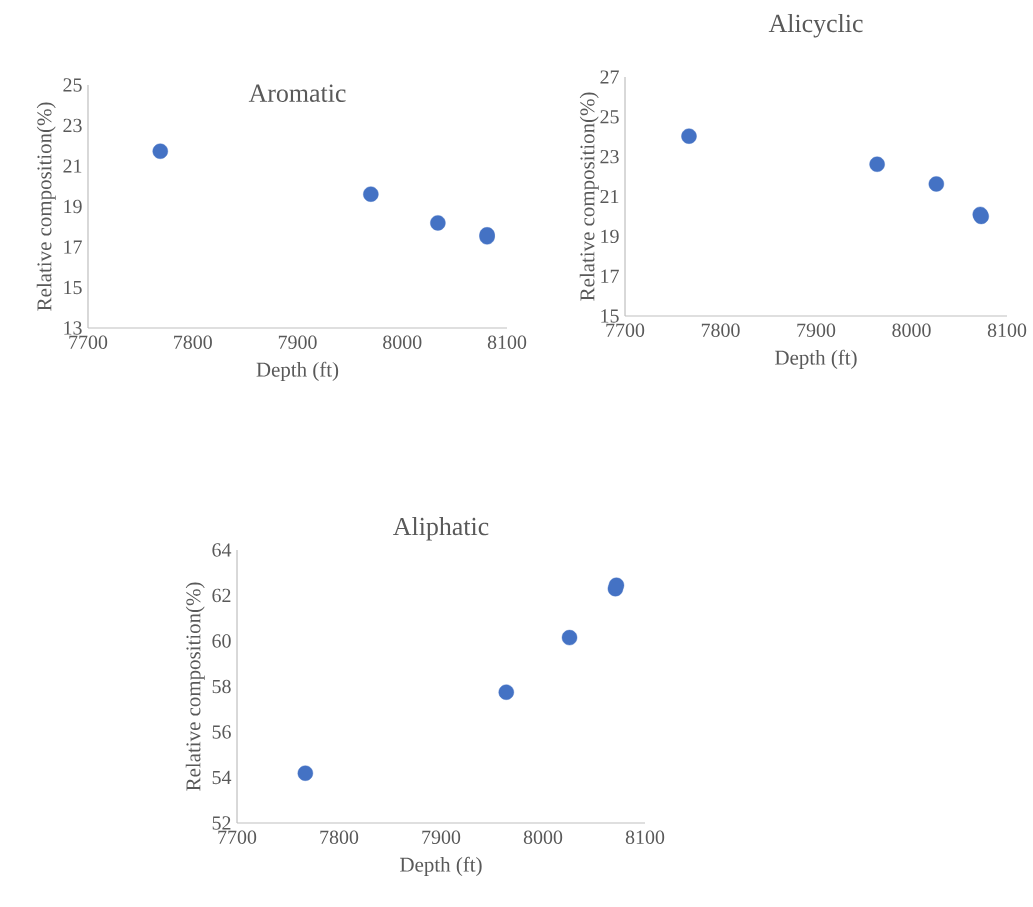 The height and width of the screenshot is (907, 1033). What do you see at coordinates (609, 77) in the screenshot?
I see `y-tick-label: 27` at bounding box center [609, 77].